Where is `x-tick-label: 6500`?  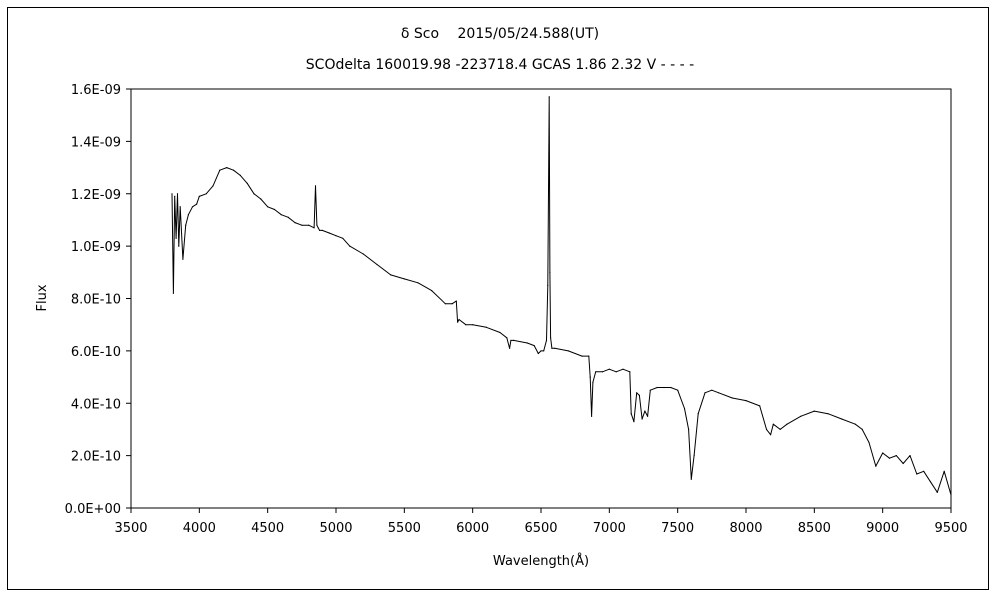
x-tick-label: 6500 is located at coordinates (540, 528).